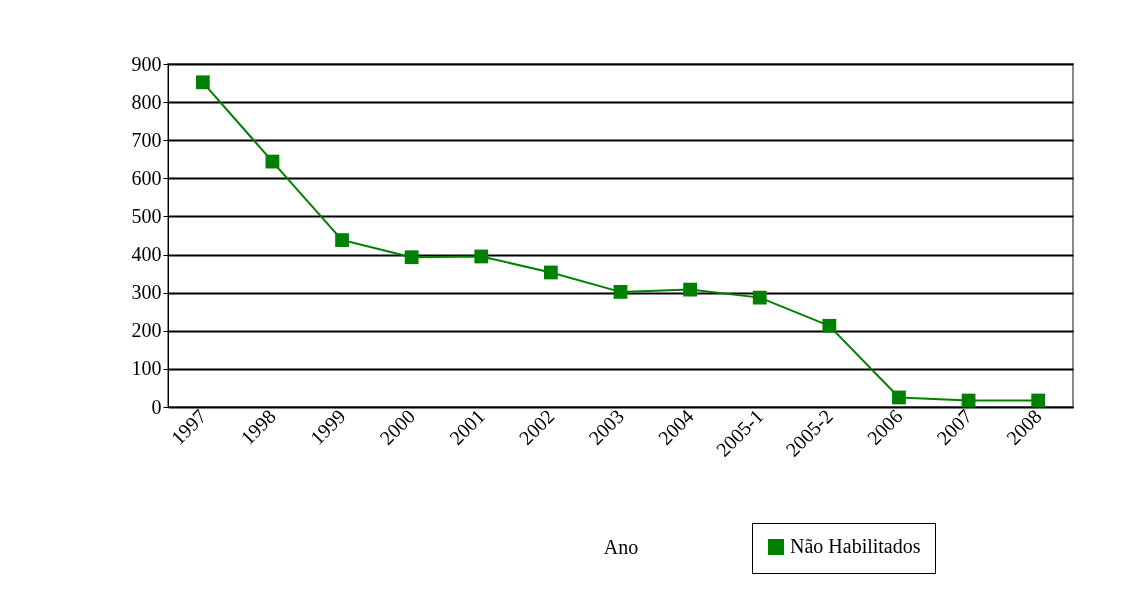  What do you see at coordinates (146, 139) in the screenshot?
I see `y-tick-label: 700` at bounding box center [146, 139].